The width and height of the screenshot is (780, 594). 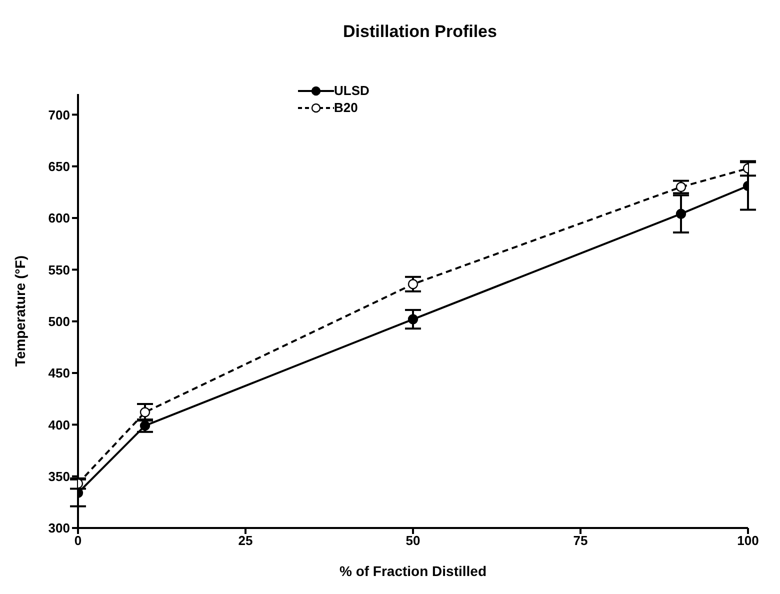 What do you see at coordinates (78, 540) in the screenshot?
I see `x-tick-label: 0` at bounding box center [78, 540].